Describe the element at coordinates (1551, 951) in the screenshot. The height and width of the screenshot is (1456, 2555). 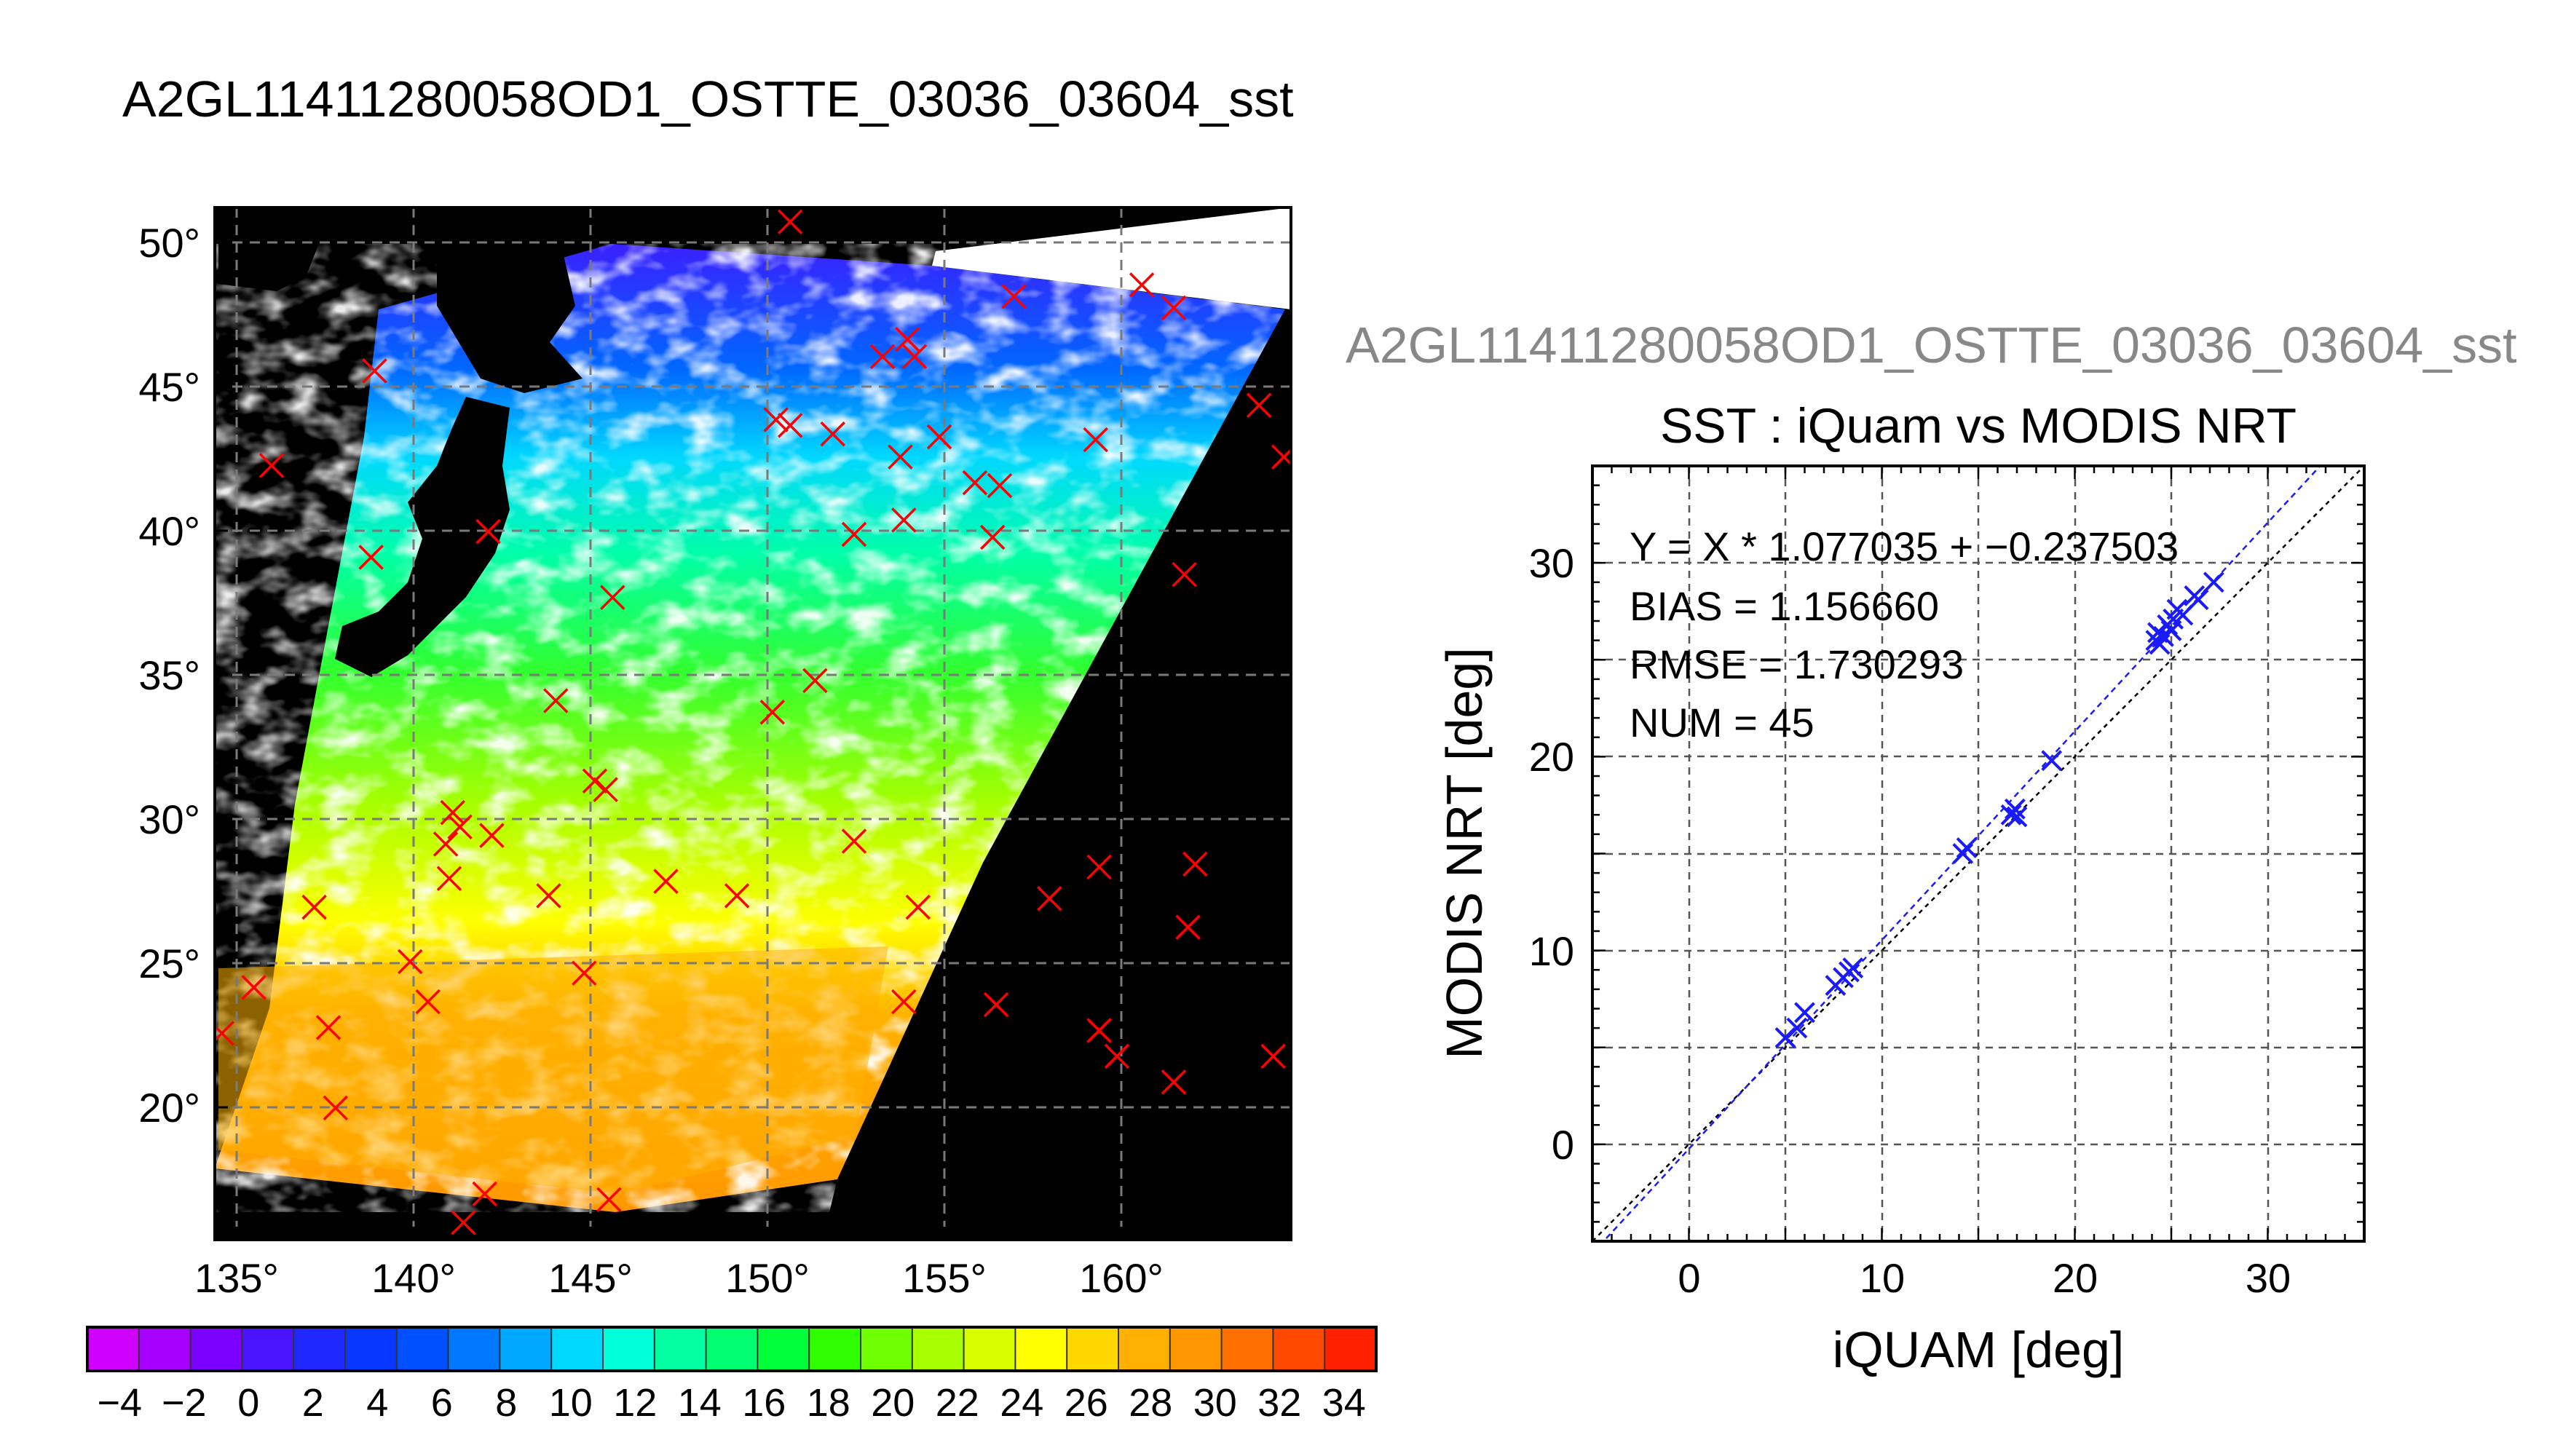
I see `y-tick-label: 10` at that location.